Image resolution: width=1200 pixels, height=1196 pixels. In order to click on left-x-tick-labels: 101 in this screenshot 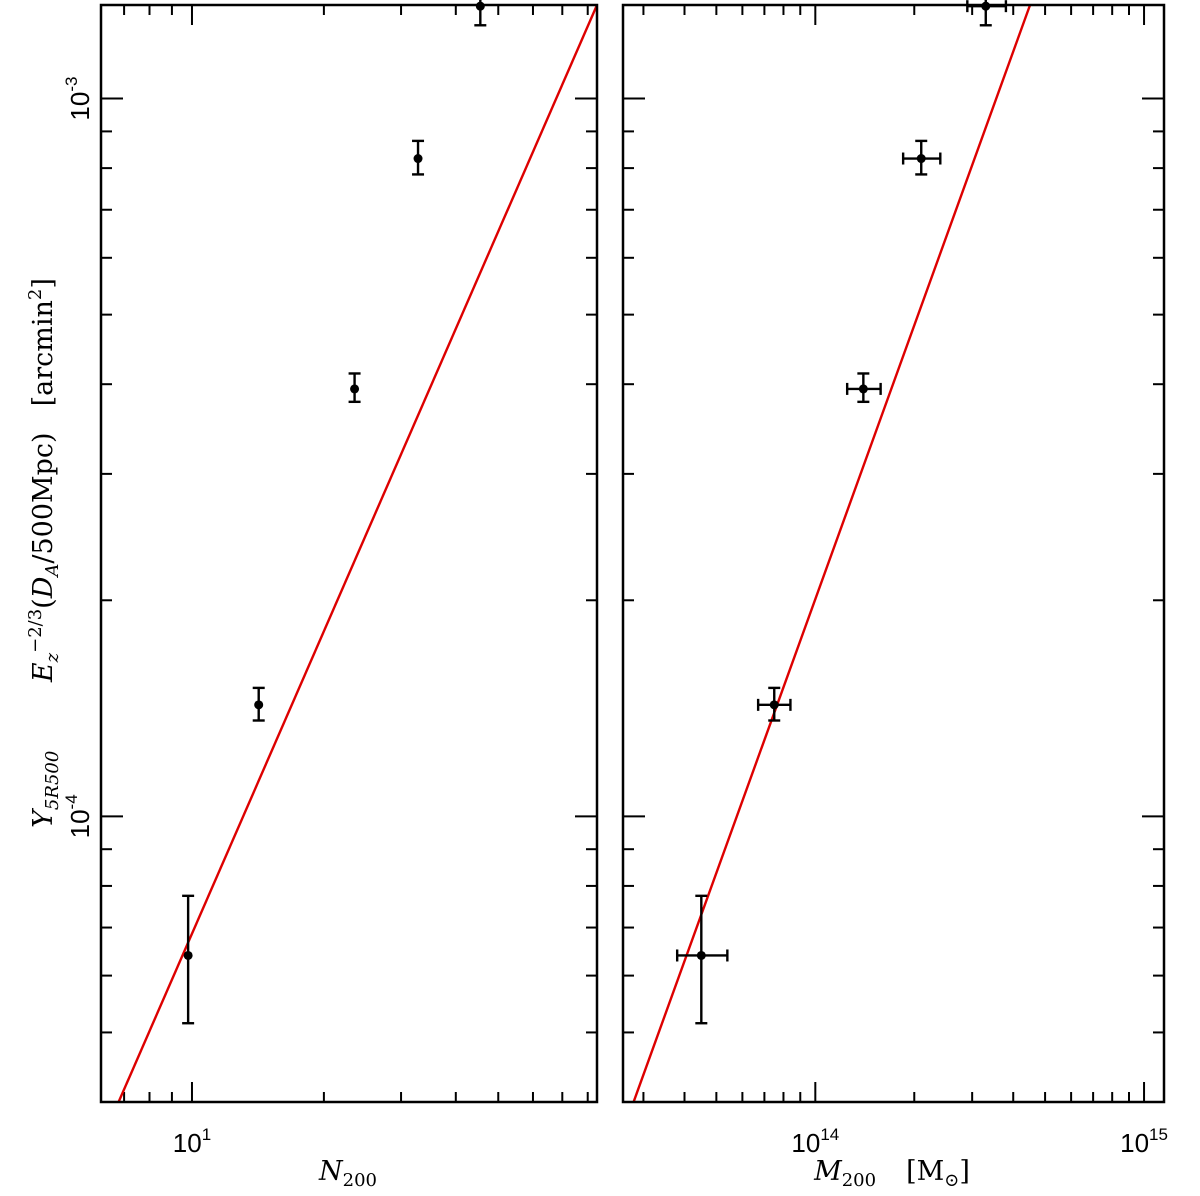, I will do `click(192, 1141)`.